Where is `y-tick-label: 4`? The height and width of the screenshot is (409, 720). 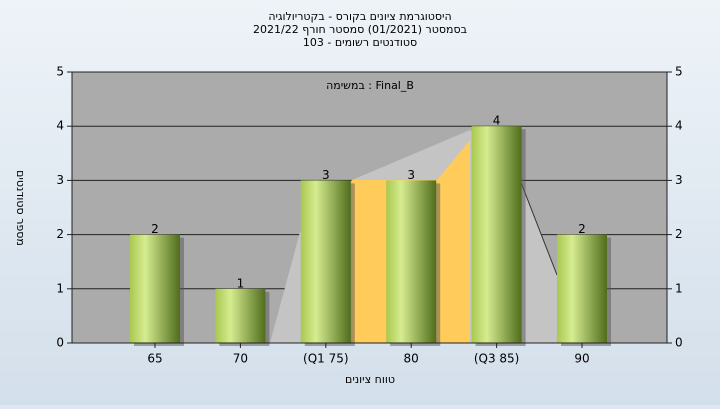 y-tick-label: 4 is located at coordinates (60, 126).